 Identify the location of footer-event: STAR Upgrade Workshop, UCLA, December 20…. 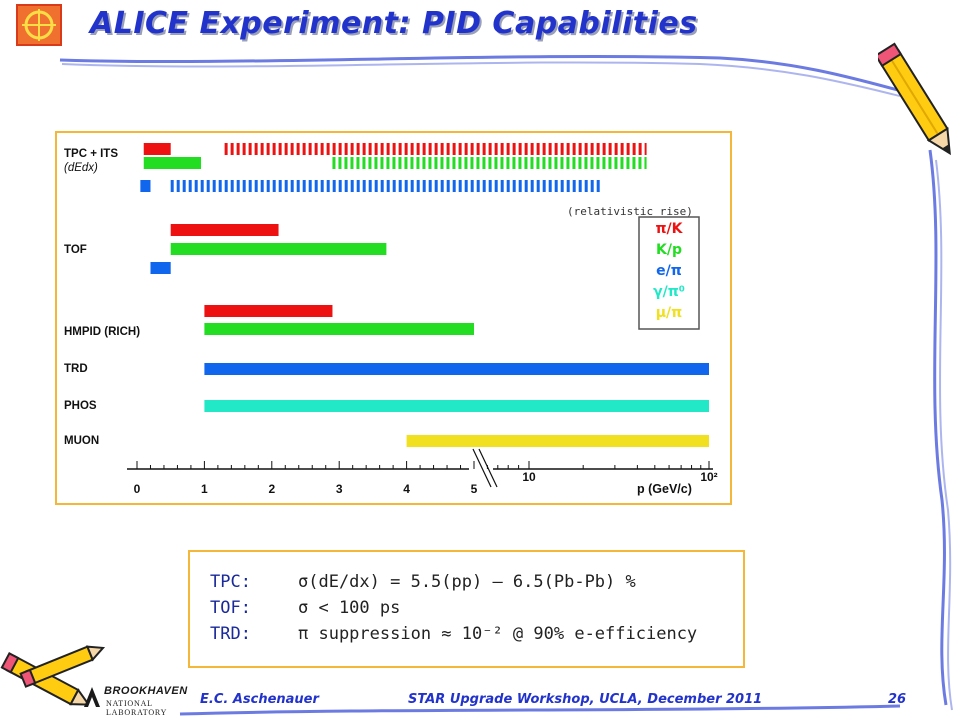
(585, 699).